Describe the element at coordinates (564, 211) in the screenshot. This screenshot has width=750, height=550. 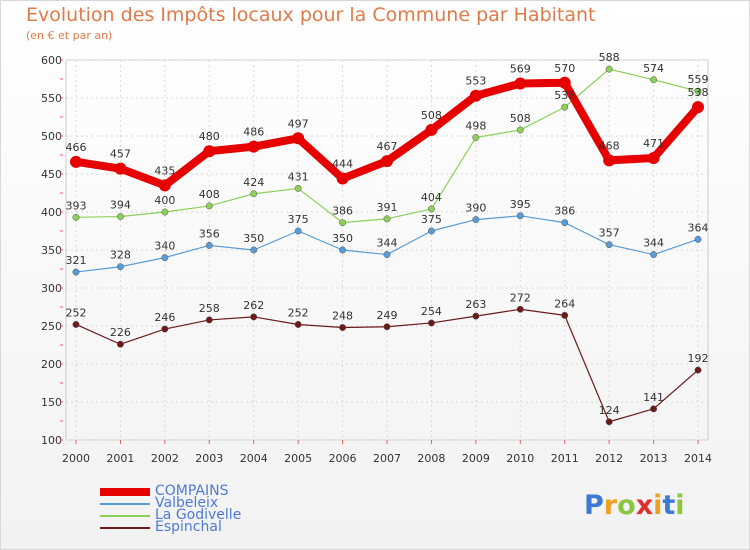
I see `data-label: 386` at that location.